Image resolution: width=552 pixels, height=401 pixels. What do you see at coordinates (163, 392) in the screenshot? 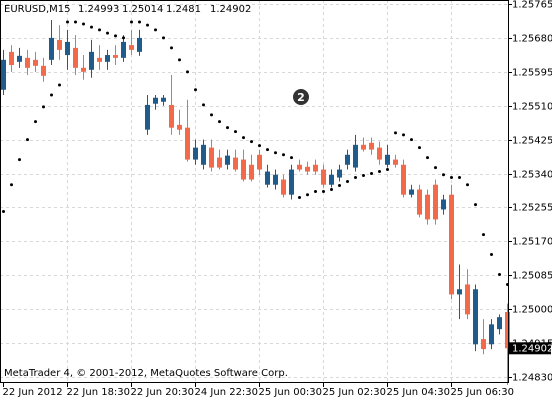
I see `x-tick-label: 22 Jun 20:30` at bounding box center [163, 392].